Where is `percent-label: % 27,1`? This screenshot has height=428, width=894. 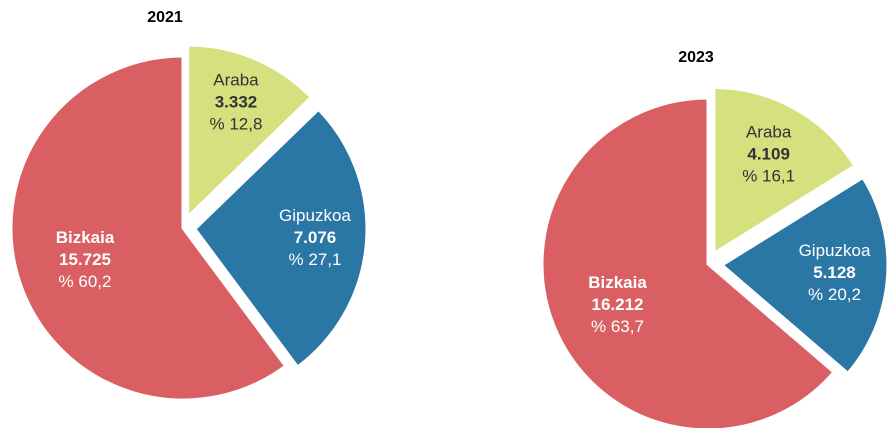 percent-label: % 27,1 is located at coordinates (314, 259).